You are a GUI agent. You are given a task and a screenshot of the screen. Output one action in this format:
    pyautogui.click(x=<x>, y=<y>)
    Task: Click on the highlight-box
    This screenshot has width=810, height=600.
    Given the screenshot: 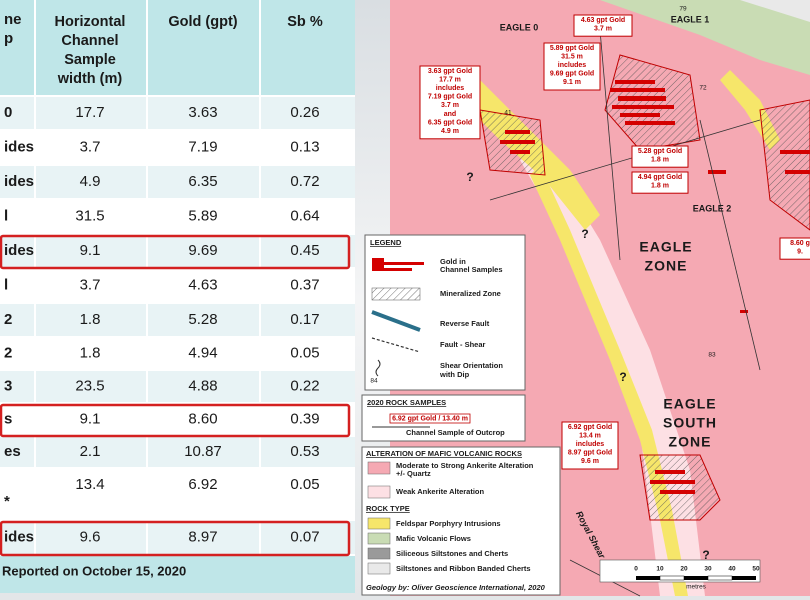 What is the action you would take?
    pyautogui.click(x=175, y=252)
    